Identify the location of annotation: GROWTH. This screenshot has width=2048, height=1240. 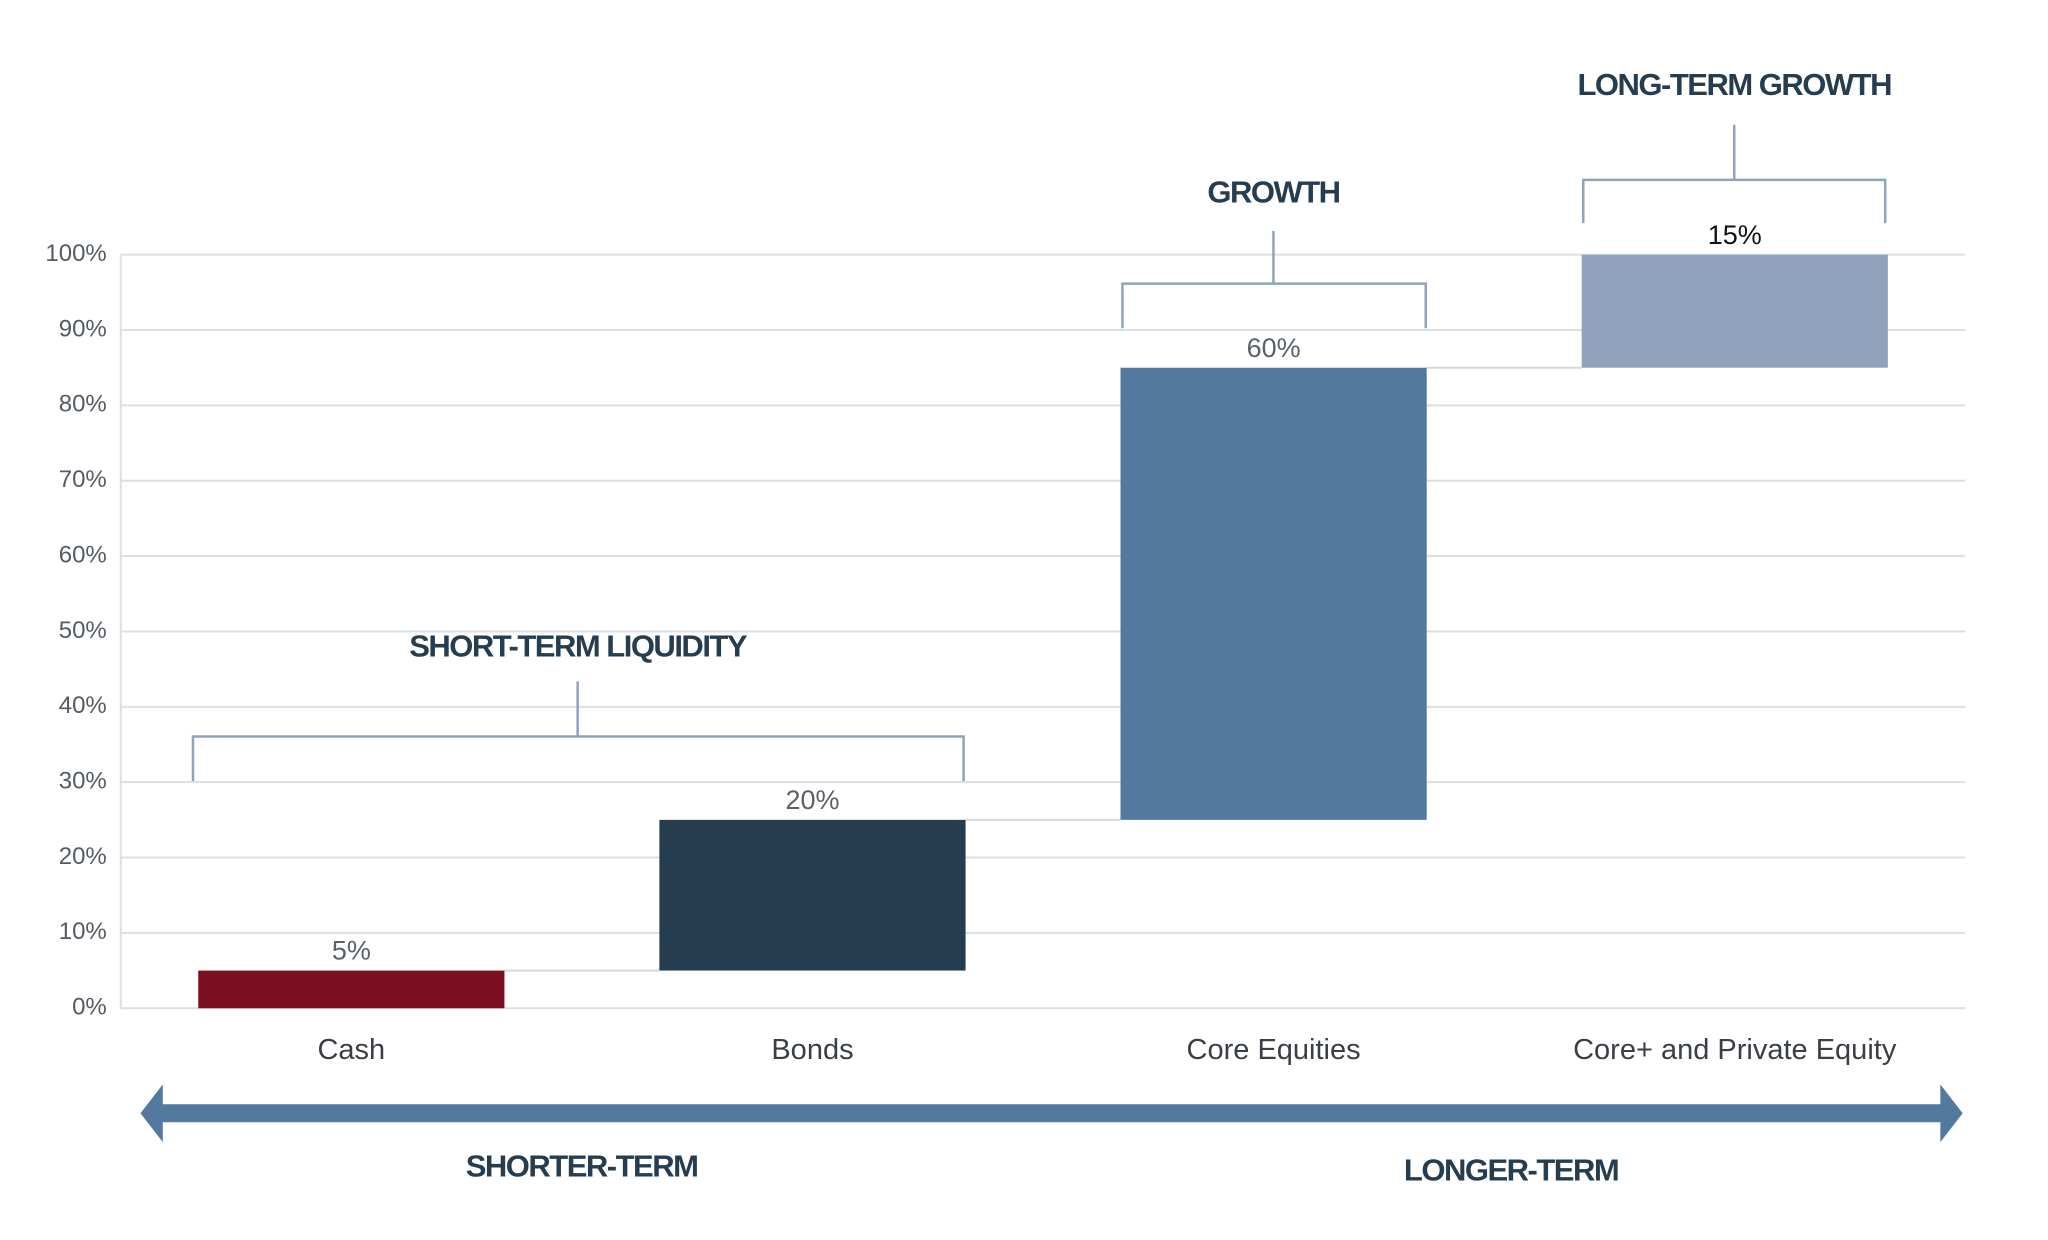
(1273, 191).